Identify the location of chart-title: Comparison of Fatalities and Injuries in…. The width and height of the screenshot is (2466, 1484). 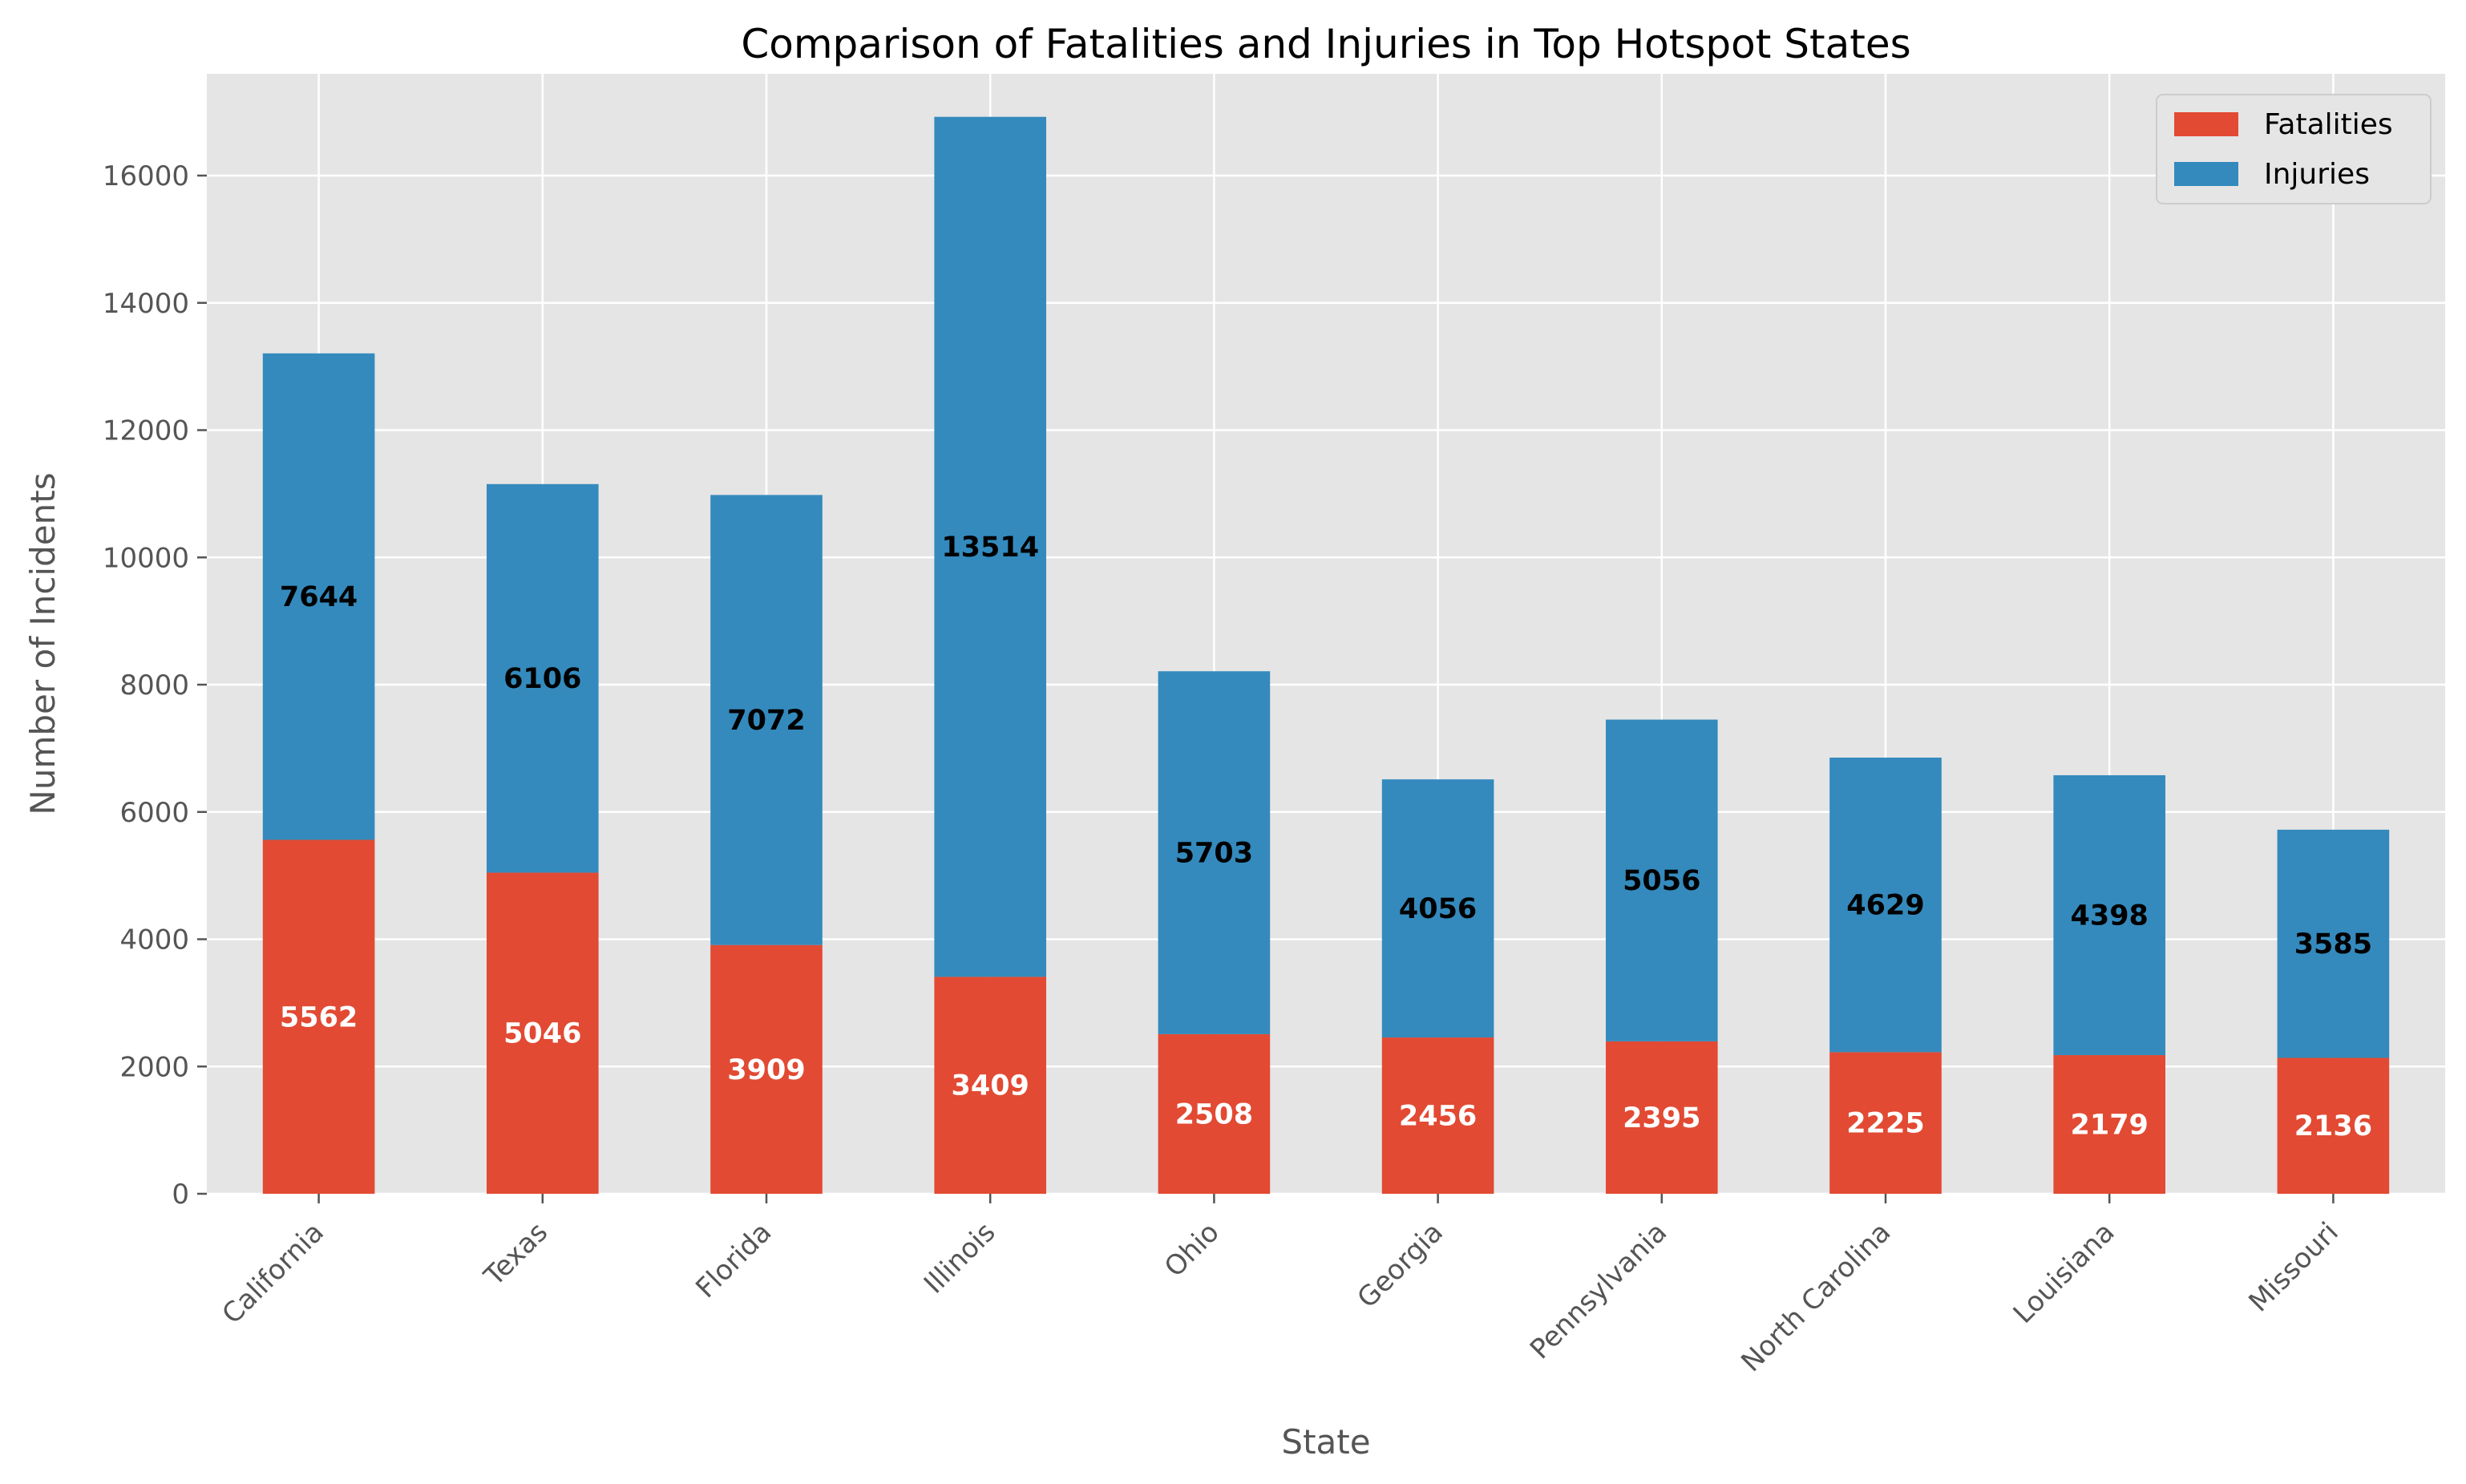
(1326, 44).